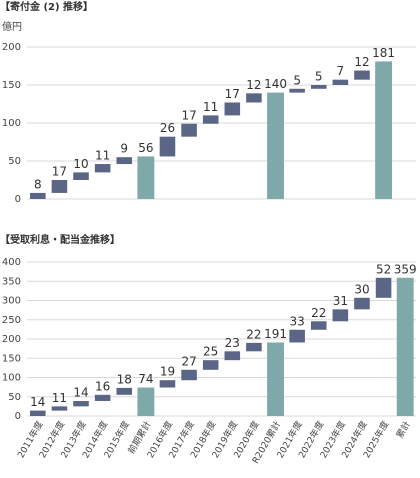 The image size is (420, 478). I want to click on value-label: 19, so click(167, 372).